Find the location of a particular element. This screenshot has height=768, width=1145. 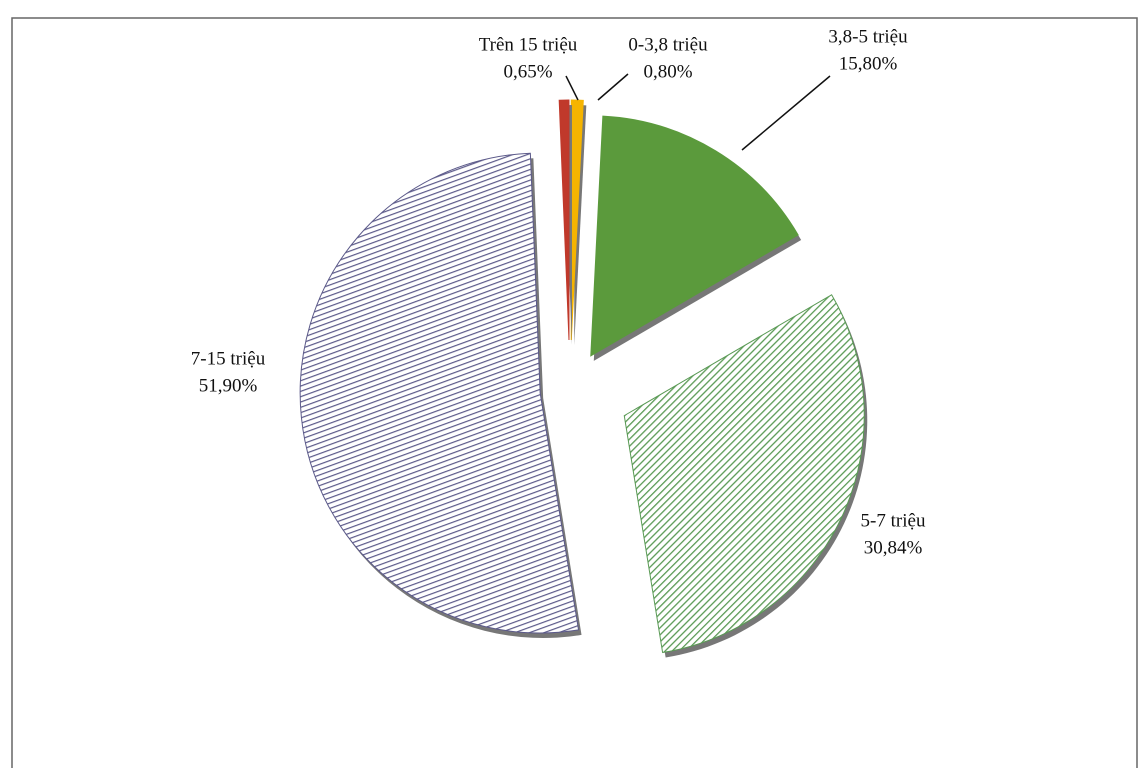

slice-value-label: 30,84% is located at coordinates (893, 547).